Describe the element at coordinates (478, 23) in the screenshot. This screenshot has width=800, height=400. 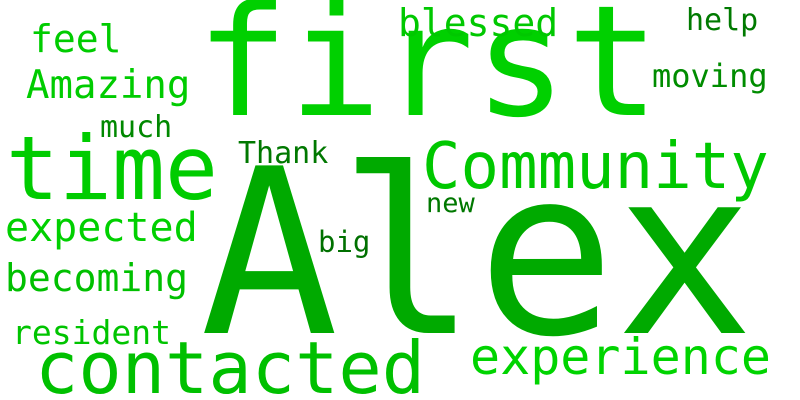
I see `word-blessed: blessed` at that location.